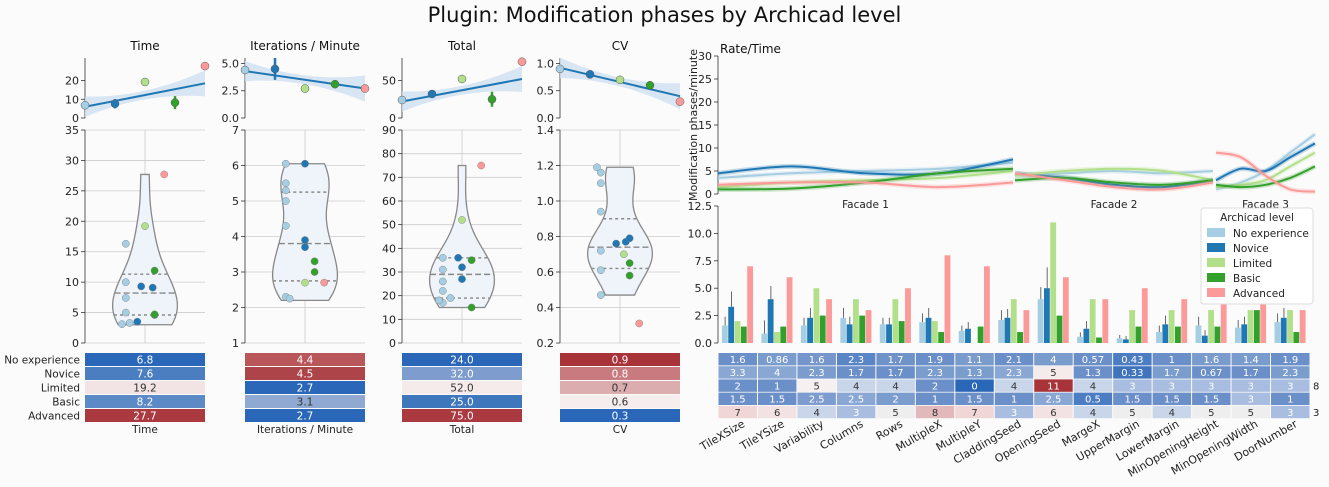 The width and height of the screenshot is (1329, 487). Describe the element at coordinates (1211, 360) in the screenshot. I see `bars-table-value: 1.6` at that location.